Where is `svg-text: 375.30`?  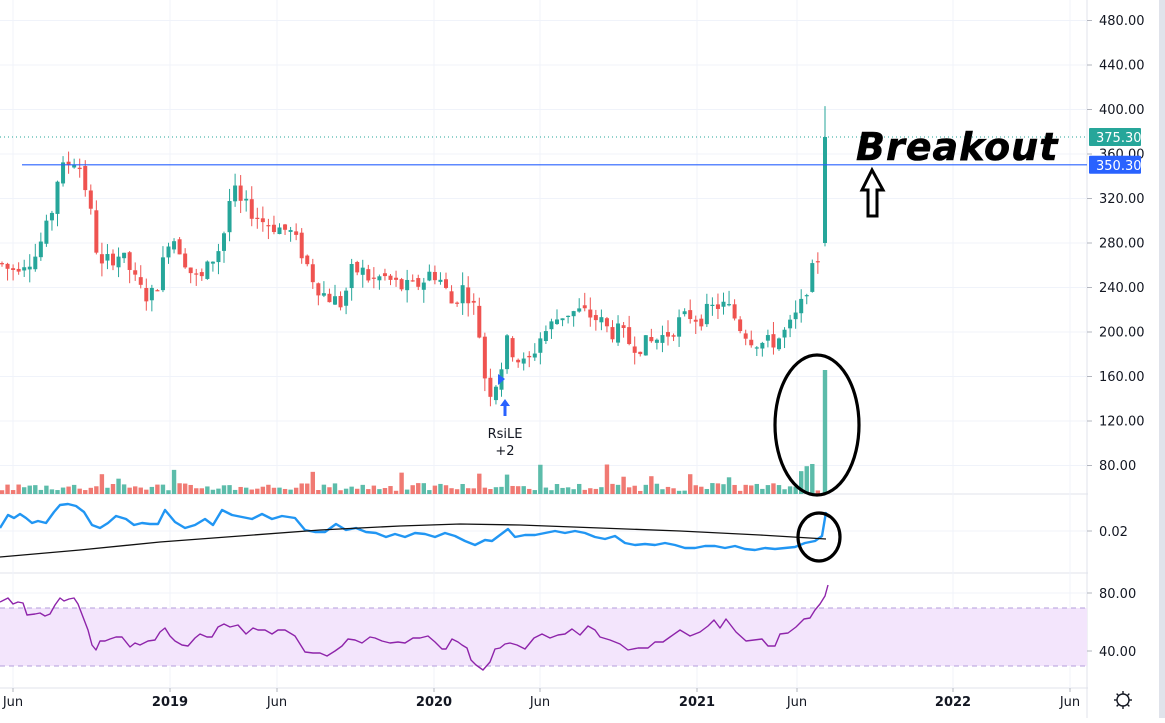
svg-text: 375.30 is located at coordinates (1119, 138).